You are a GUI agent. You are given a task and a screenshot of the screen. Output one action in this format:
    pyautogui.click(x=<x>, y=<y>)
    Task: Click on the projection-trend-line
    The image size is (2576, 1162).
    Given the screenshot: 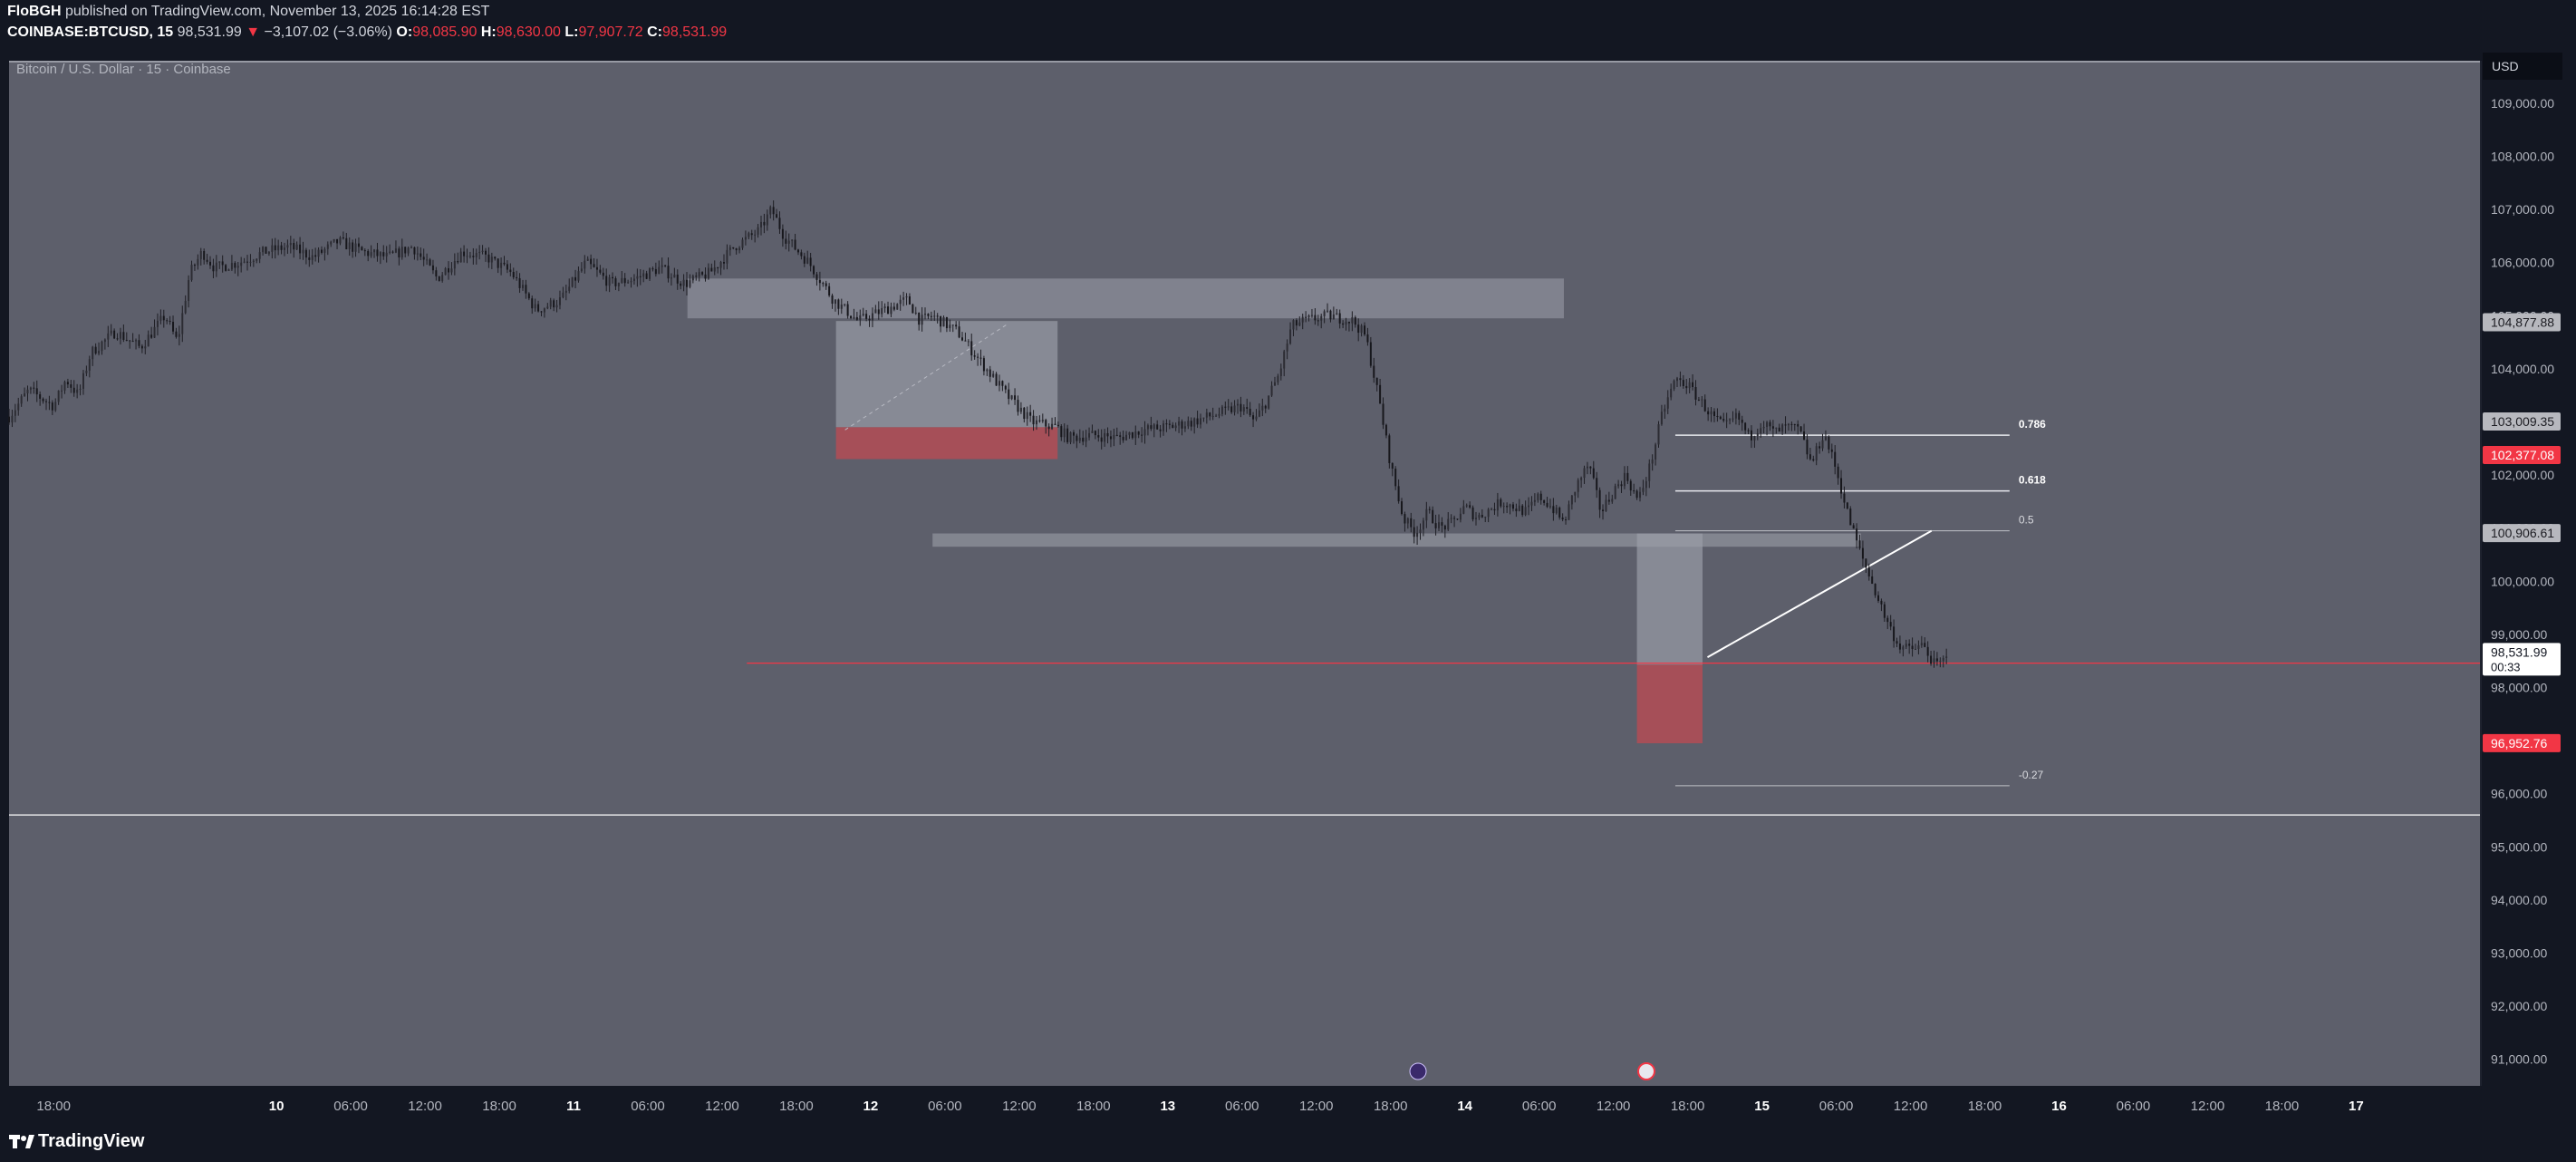 What is the action you would take?
    pyautogui.click(x=1819, y=593)
    